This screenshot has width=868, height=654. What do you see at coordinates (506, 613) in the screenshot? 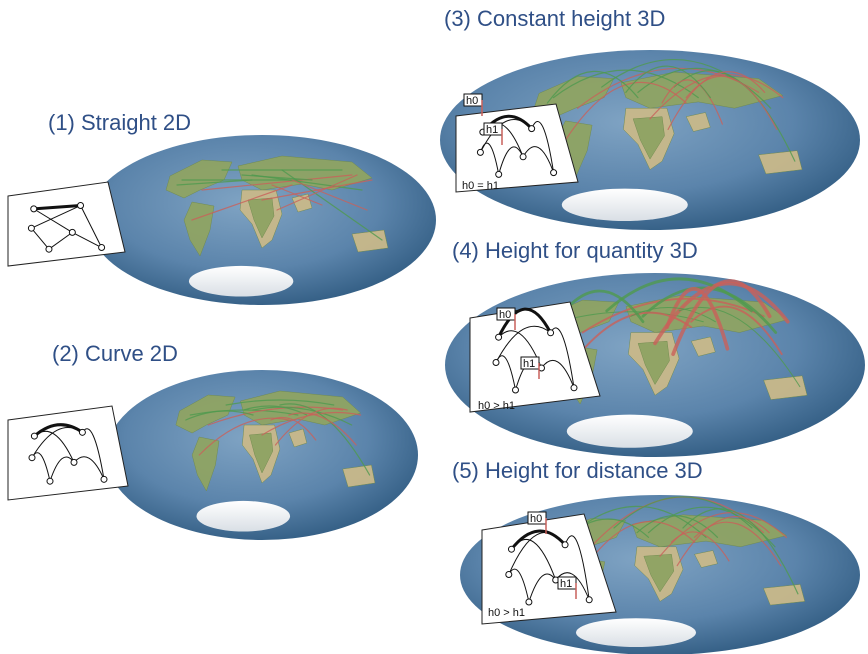
I see `inset-condition-label: h0 > h1` at bounding box center [506, 613].